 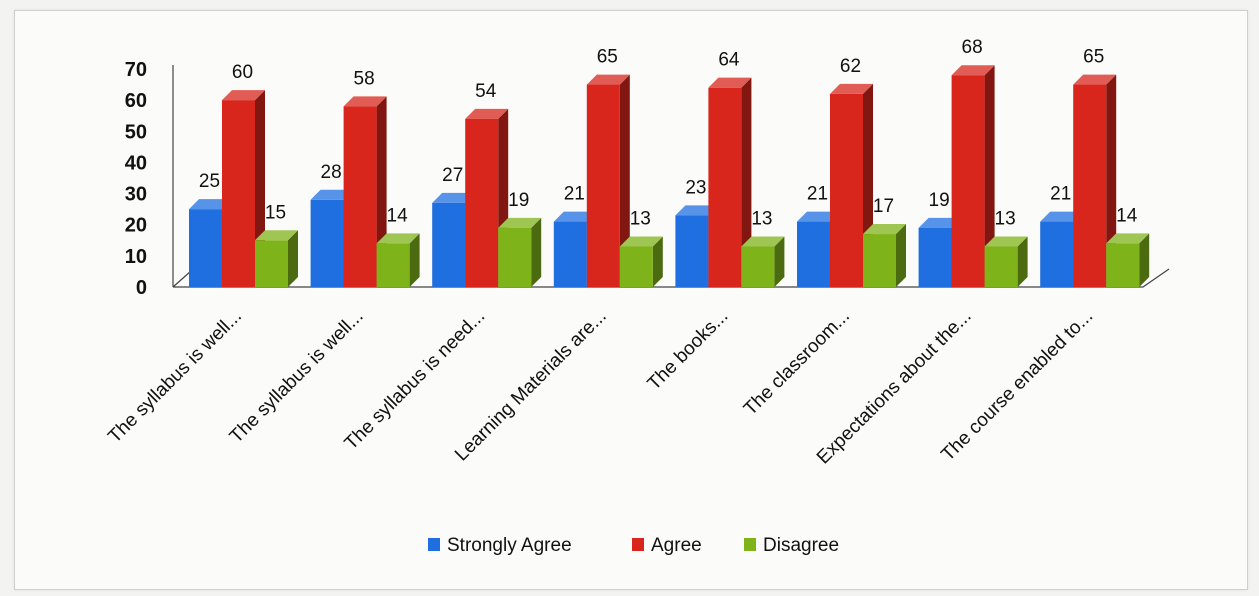 I want to click on data-label: 54, so click(x=486, y=91).